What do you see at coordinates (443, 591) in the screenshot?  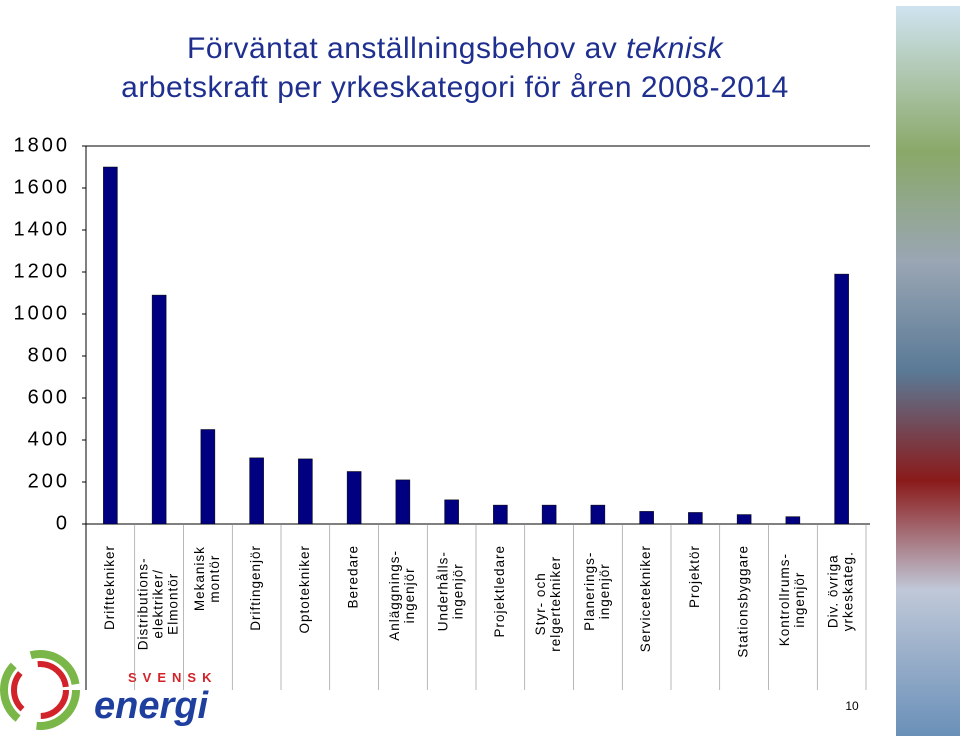 I see `x-tick-label: Underhålls-` at bounding box center [443, 591].